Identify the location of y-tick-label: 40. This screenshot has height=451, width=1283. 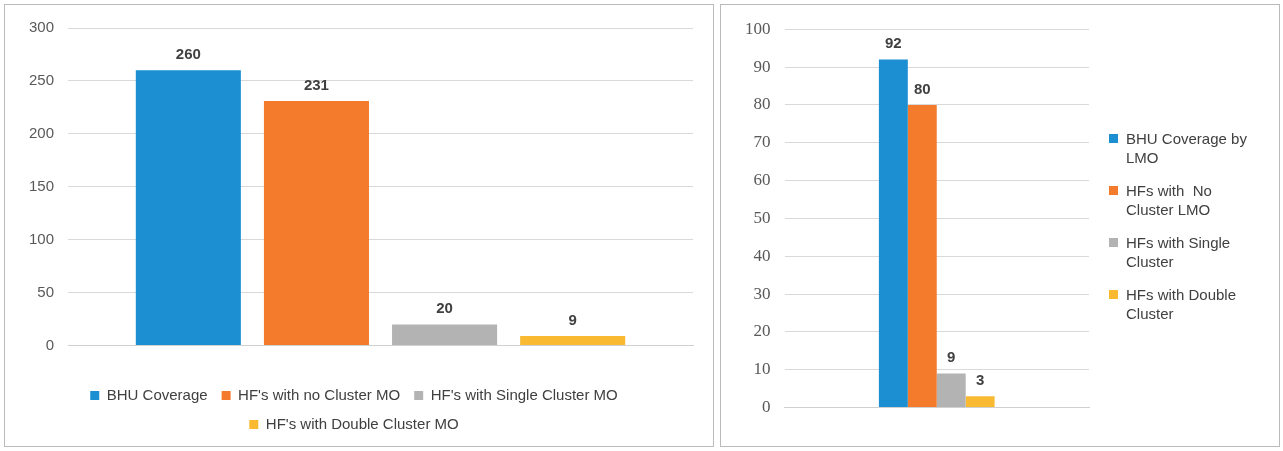
(762, 255).